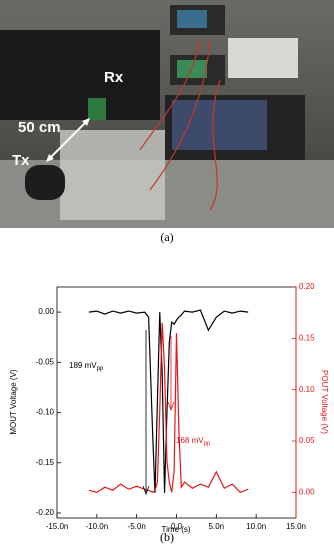 The width and height of the screenshot is (334, 555). Describe the element at coordinates (97, 109) in the screenshot. I see `rx-board` at that location.